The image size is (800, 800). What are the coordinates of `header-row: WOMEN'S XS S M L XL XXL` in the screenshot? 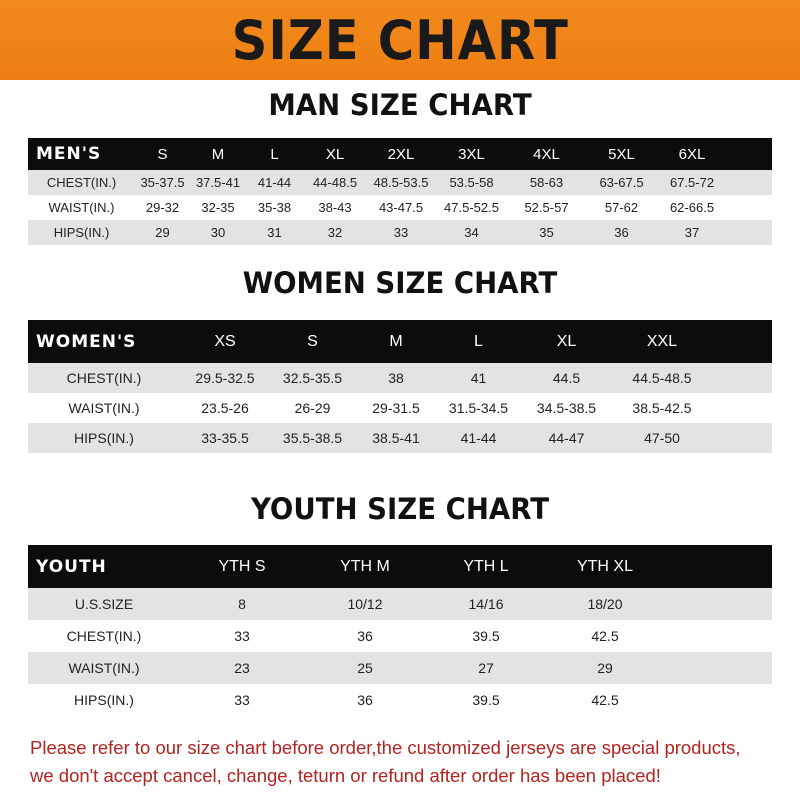 It's located at (400, 341).